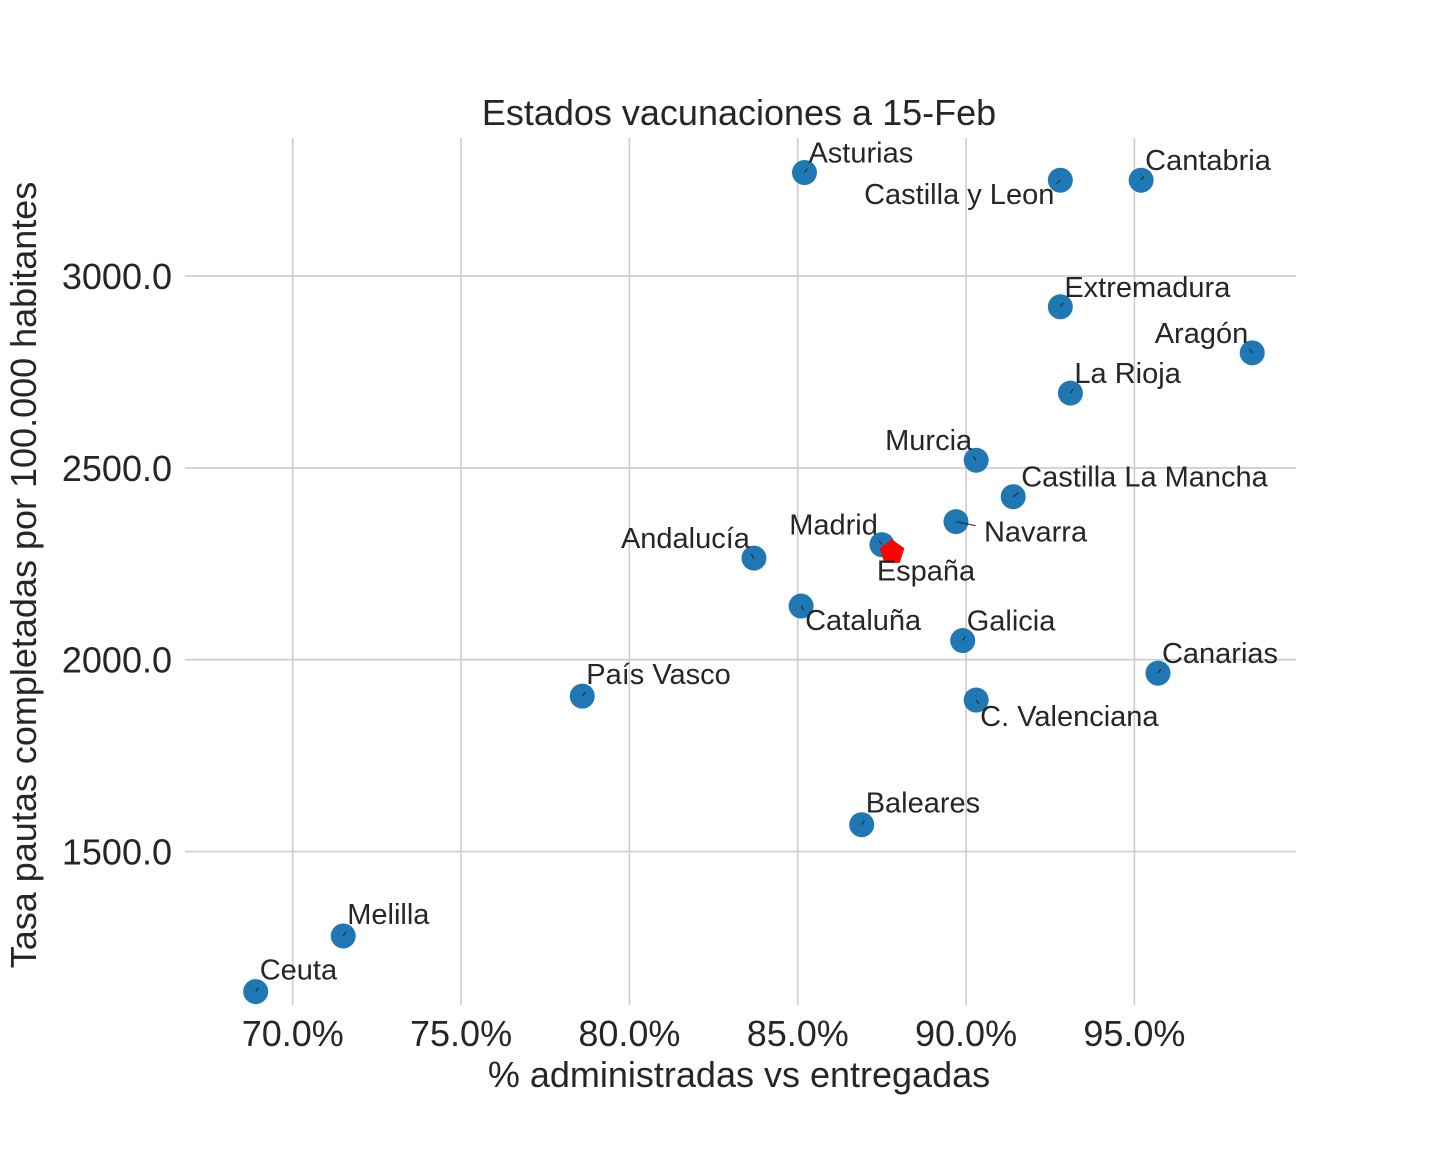 This screenshot has width=1440, height=1152. I want to click on point-label: Madrid, so click(833, 526).